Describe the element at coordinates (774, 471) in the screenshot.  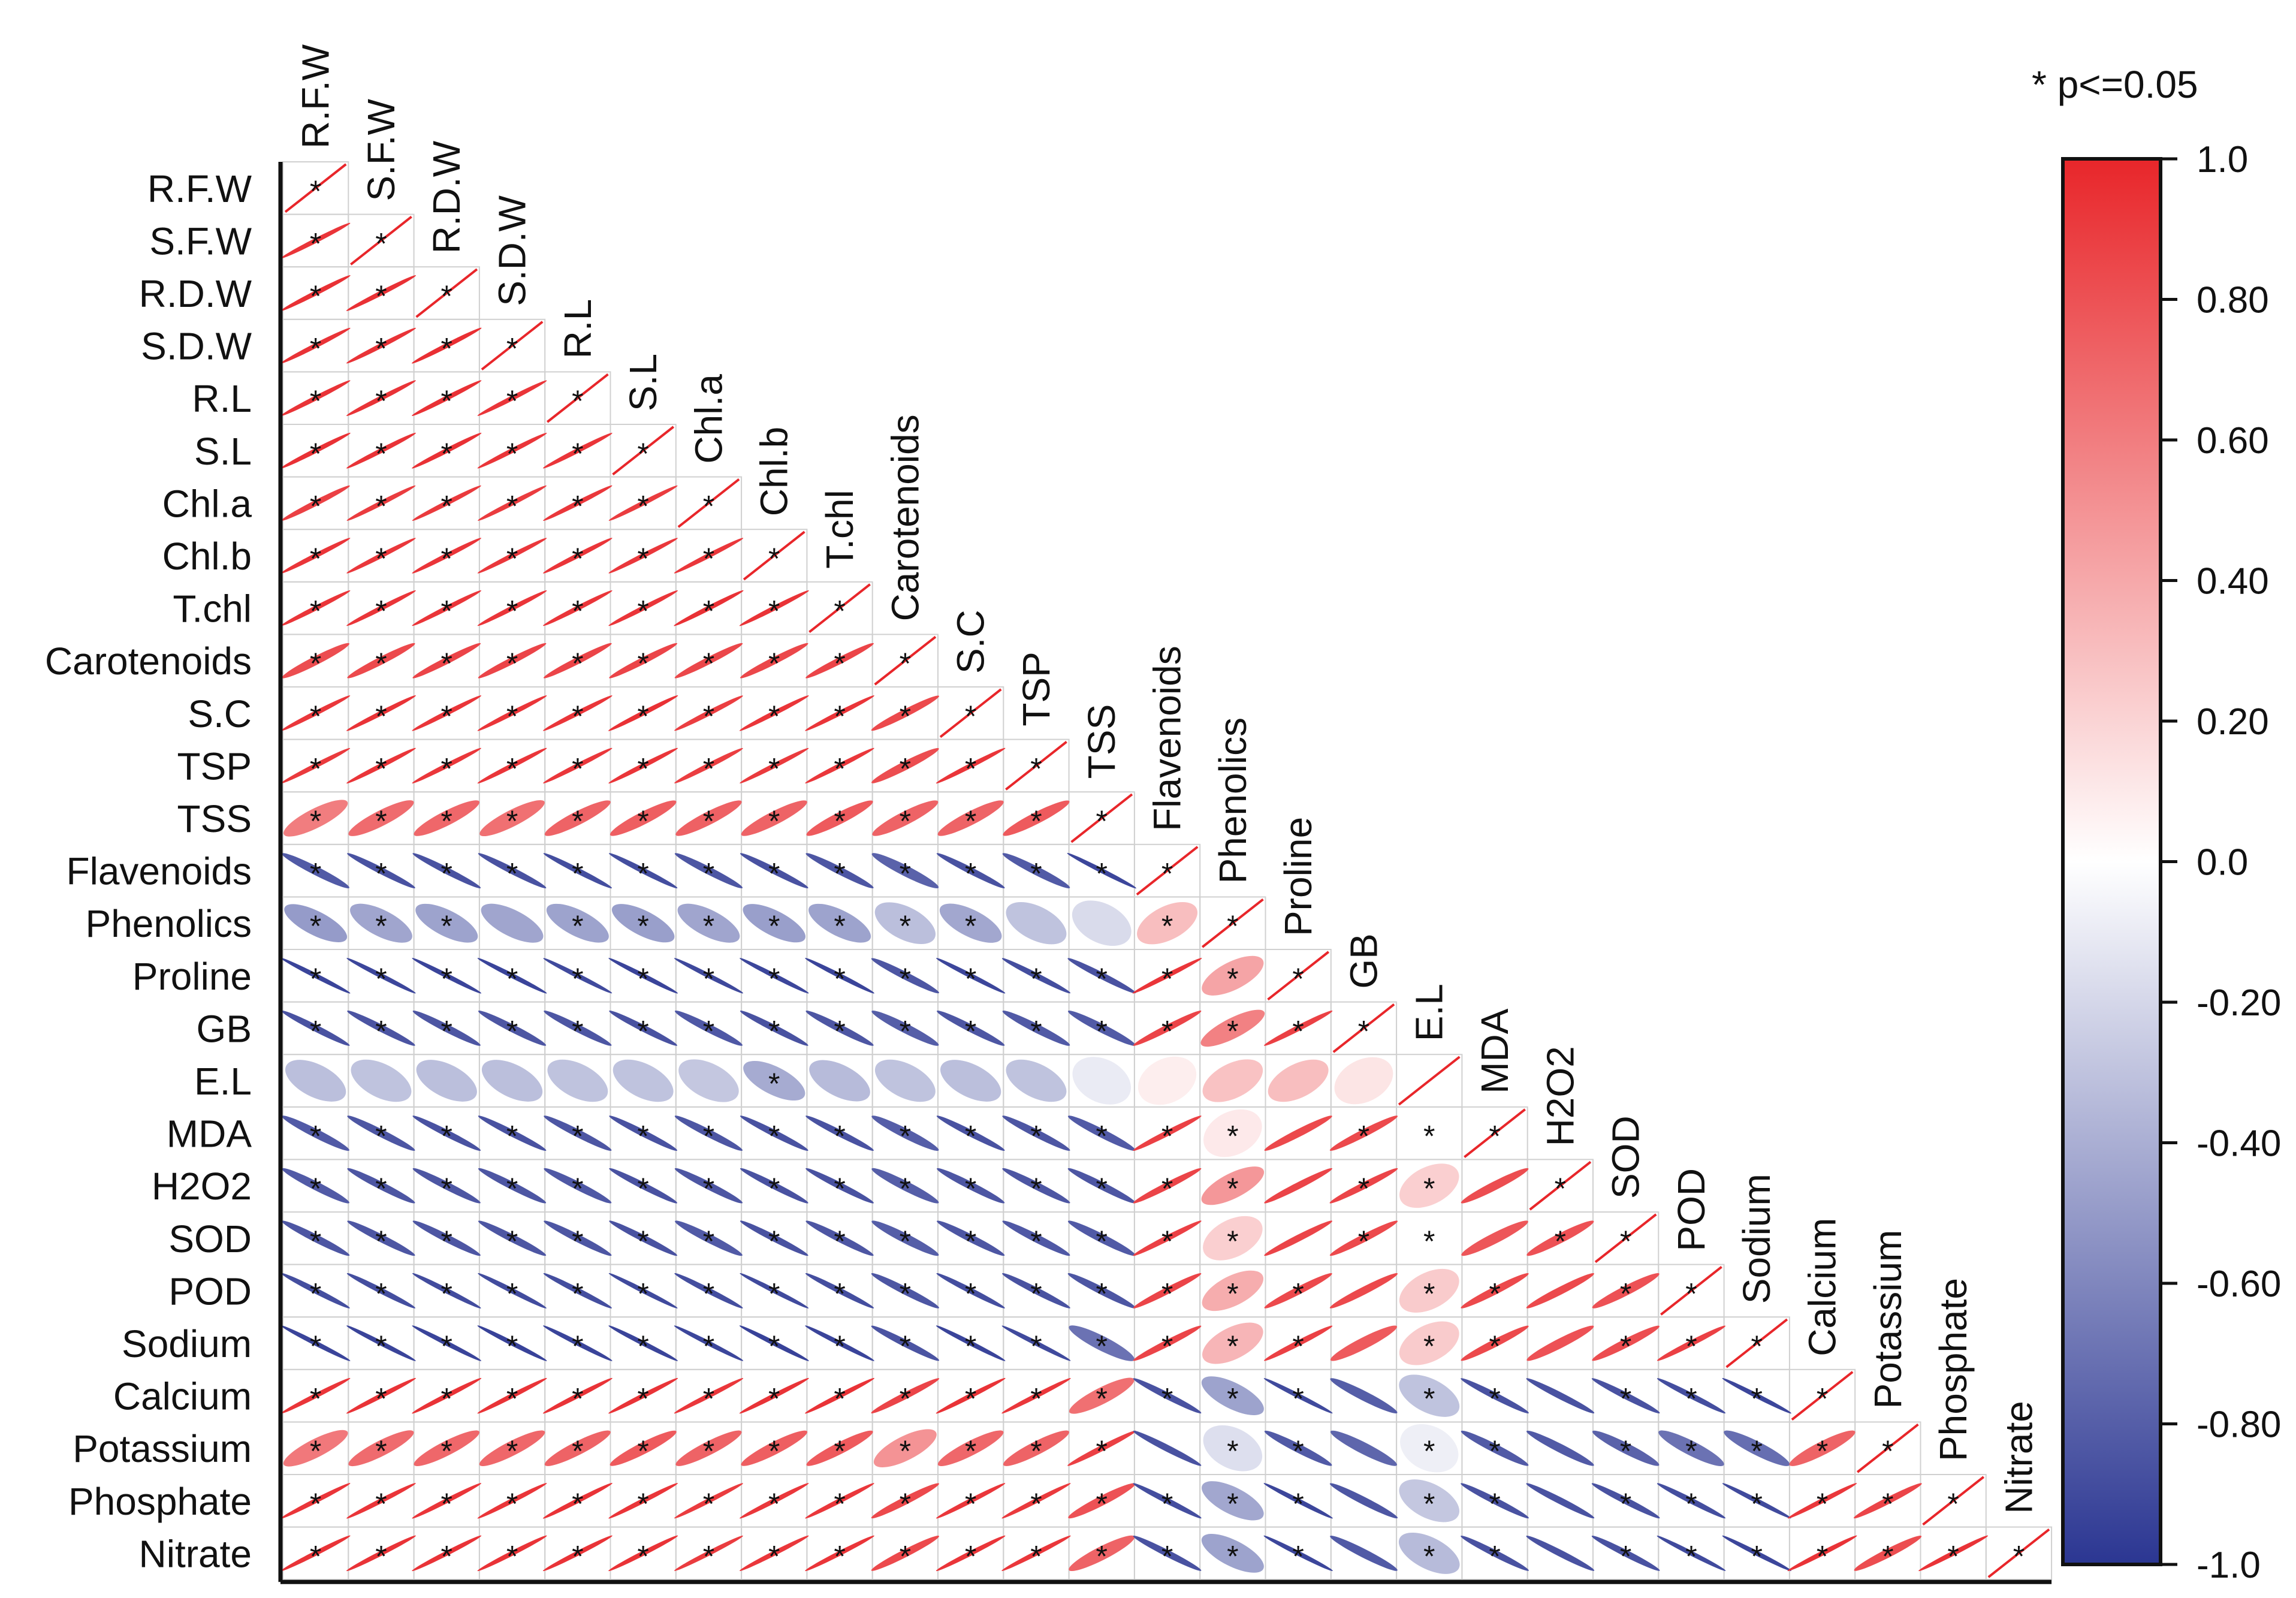
I see `column-label: Chl.b` at that location.